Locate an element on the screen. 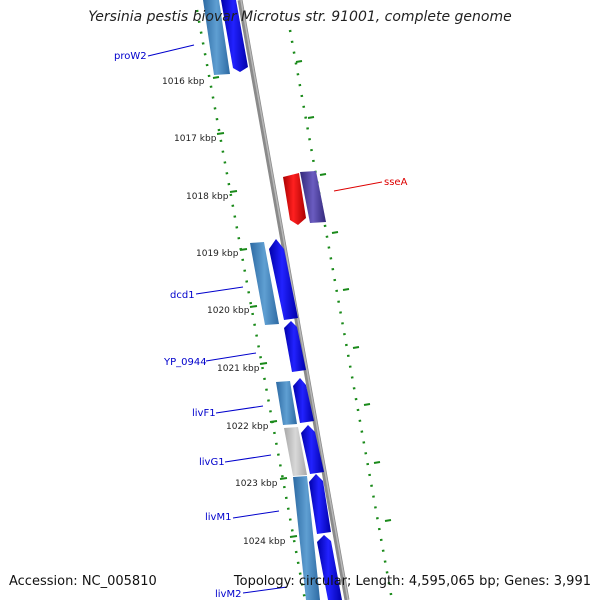 The width and height of the screenshot is (600, 600). gene-label-livm1: livM1 is located at coordinates (218, 517).